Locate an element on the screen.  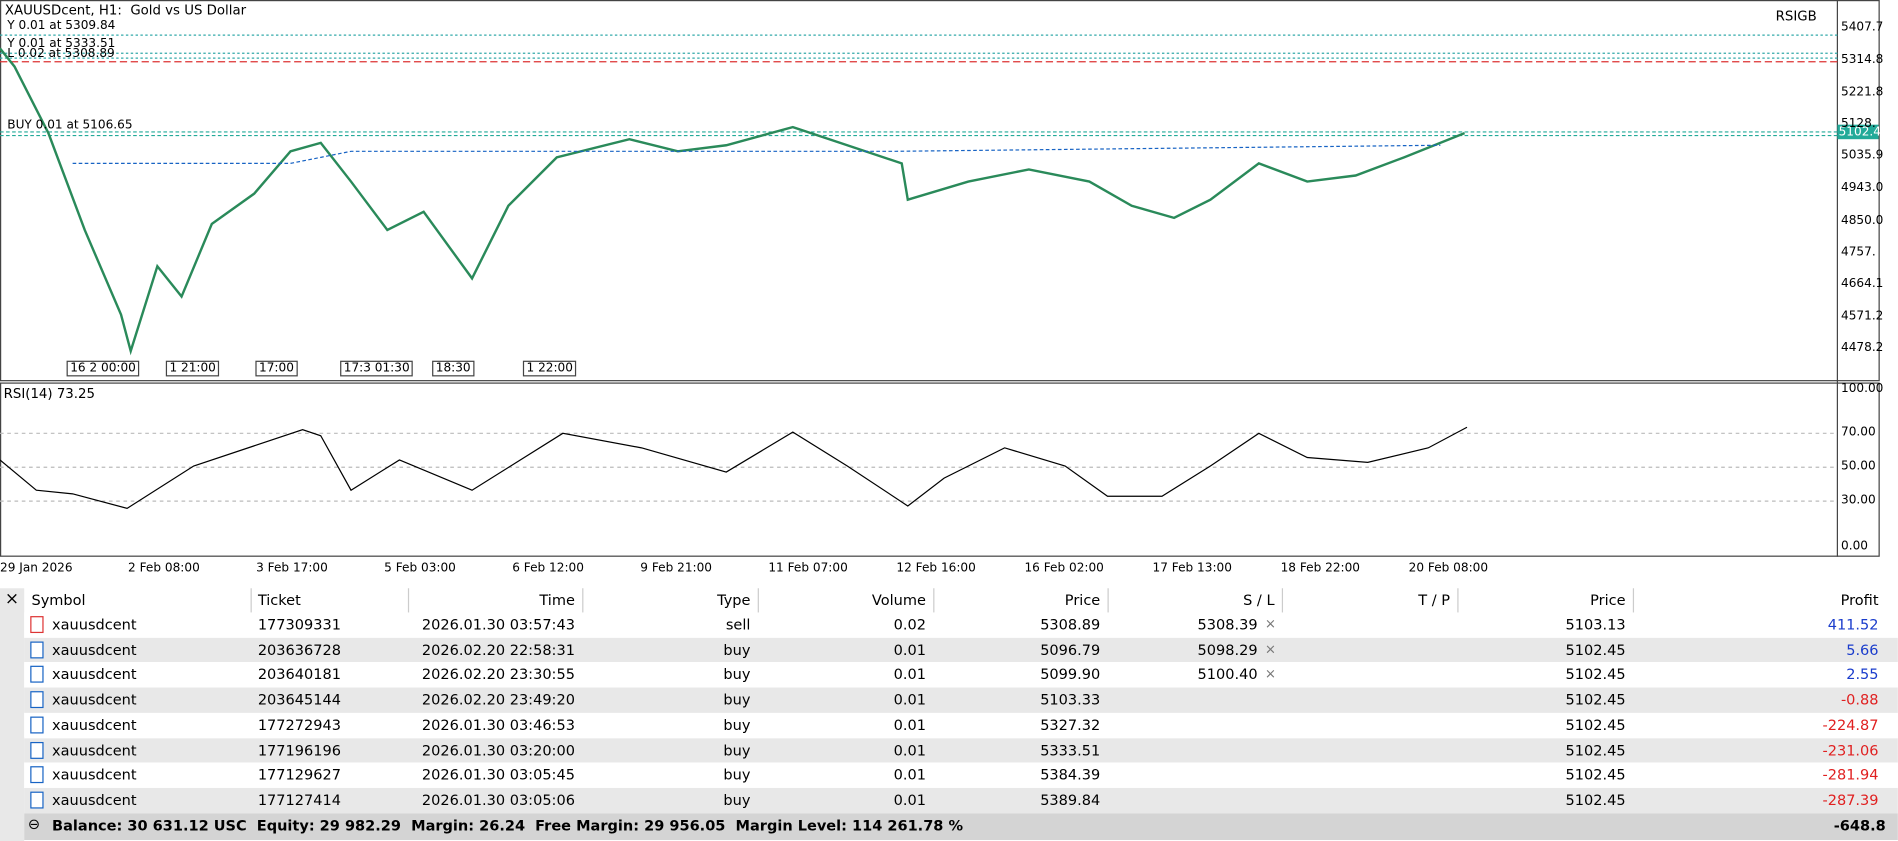
table-cell: -231.06 is located at coordinates (1850, 750).